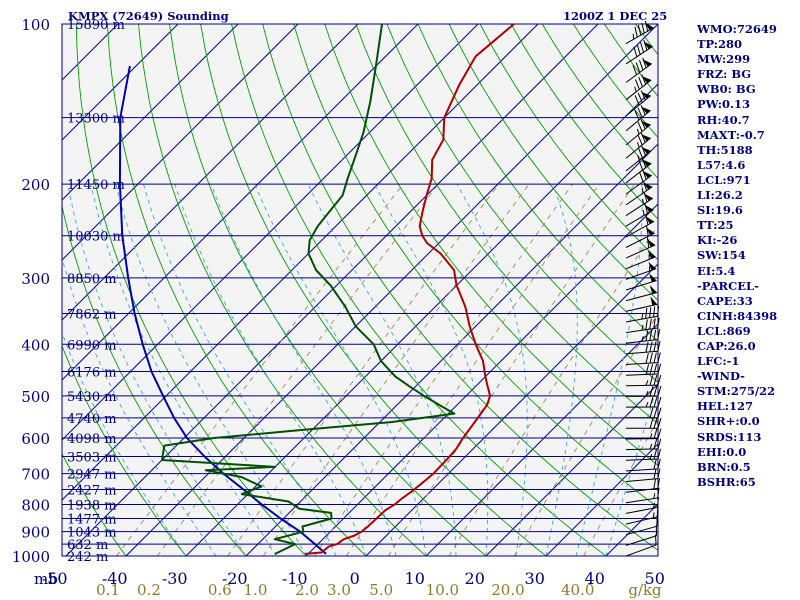  Describe the element at coordinates (717, 240) in the screenshot. I see `index-item: KI:-26` at that location.